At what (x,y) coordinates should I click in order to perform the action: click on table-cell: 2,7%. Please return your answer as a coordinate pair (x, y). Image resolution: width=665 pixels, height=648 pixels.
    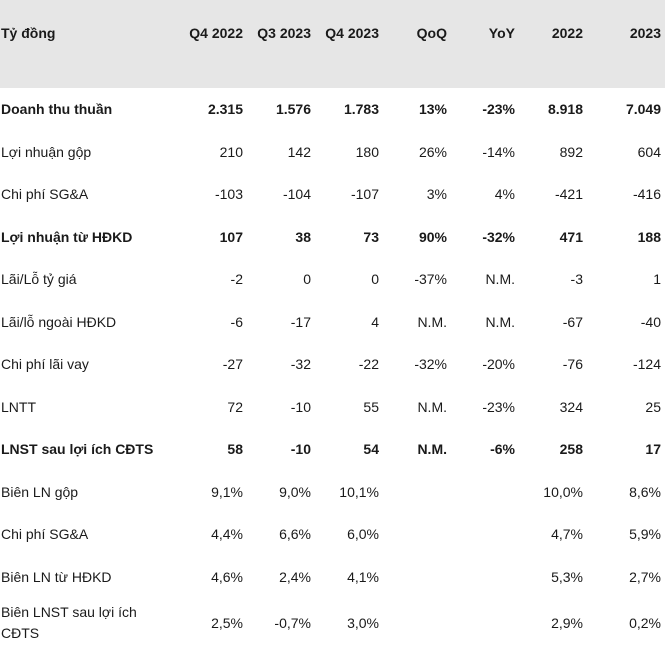
    Looking at the image, I should click on (645, 576).